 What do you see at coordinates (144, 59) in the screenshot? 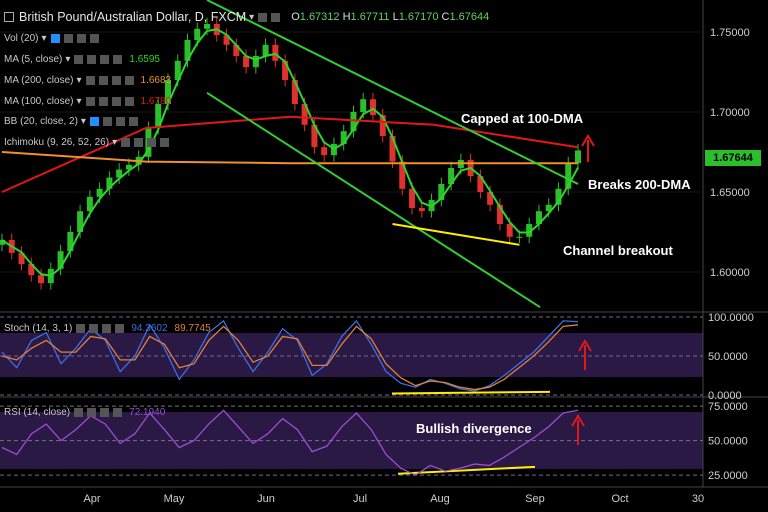
I see `indicator-value: 1.6595` at bounding box center [144, 59].